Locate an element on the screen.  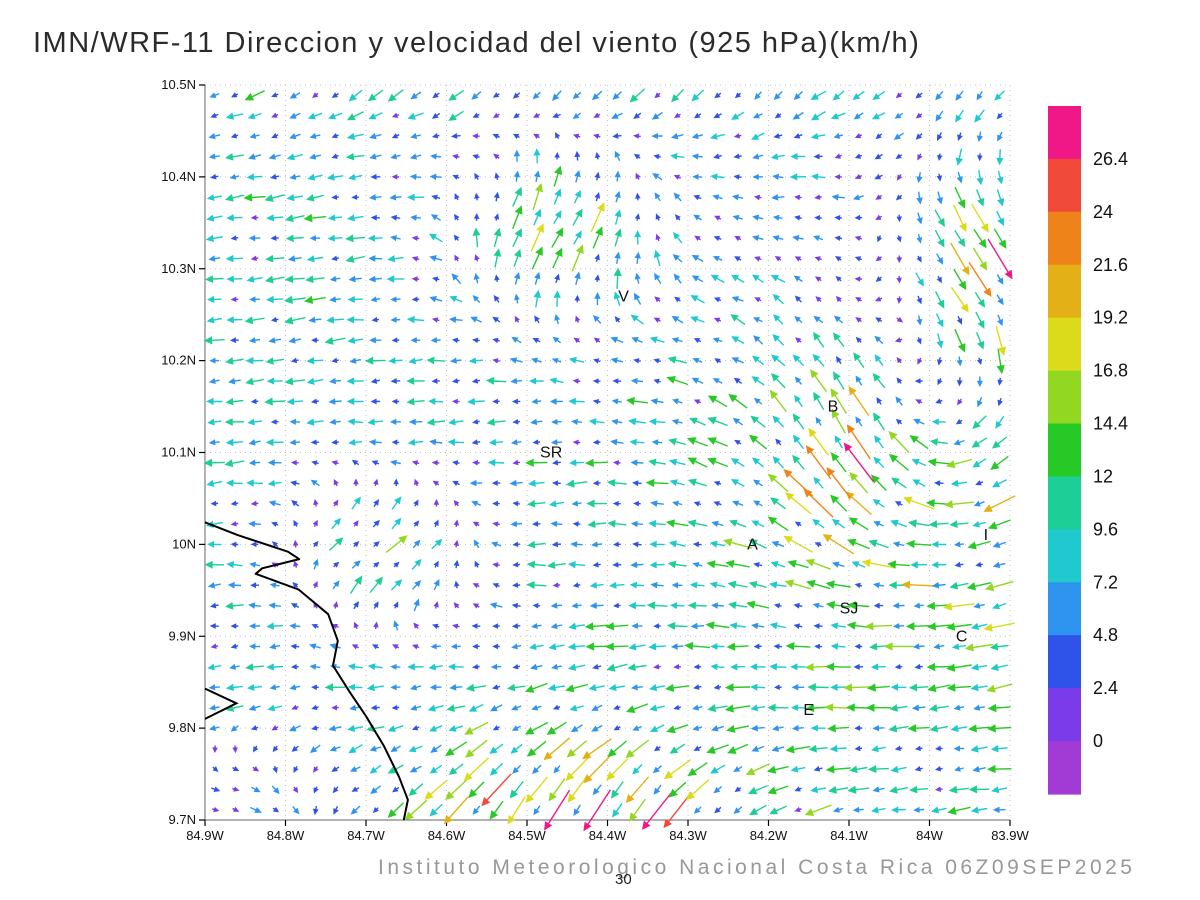
y-tick-label: 10.2N is located at coordinates (178, 360).